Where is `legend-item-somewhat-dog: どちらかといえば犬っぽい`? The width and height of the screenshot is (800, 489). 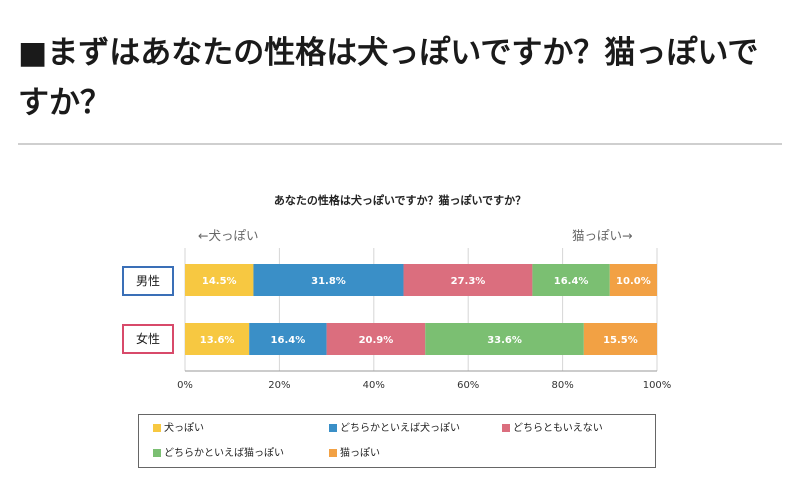
legend-item-somewhat-dog: どちらかといえば犬っぽい is located at coordinates (394, 429).